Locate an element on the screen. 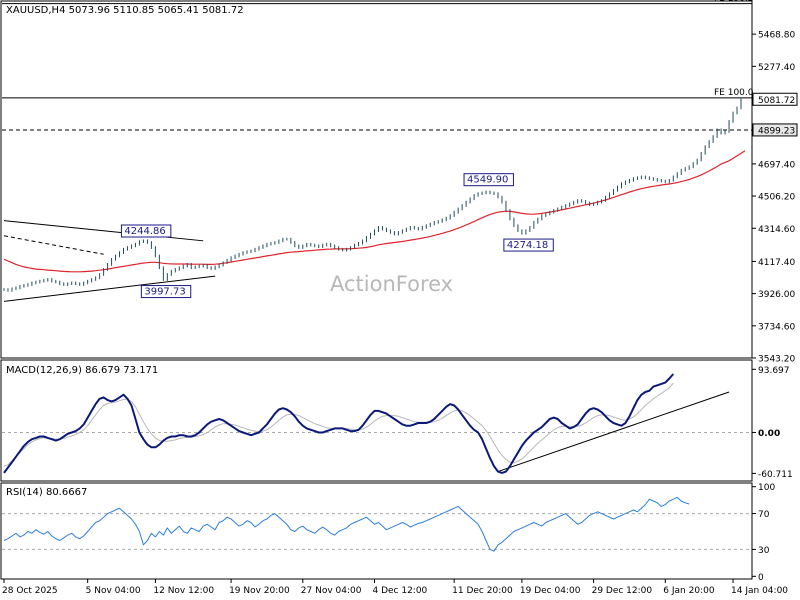 The image size is (800, 600). time-tick-label: 5 Nov 04:00 is located at coordinates (113, 591).